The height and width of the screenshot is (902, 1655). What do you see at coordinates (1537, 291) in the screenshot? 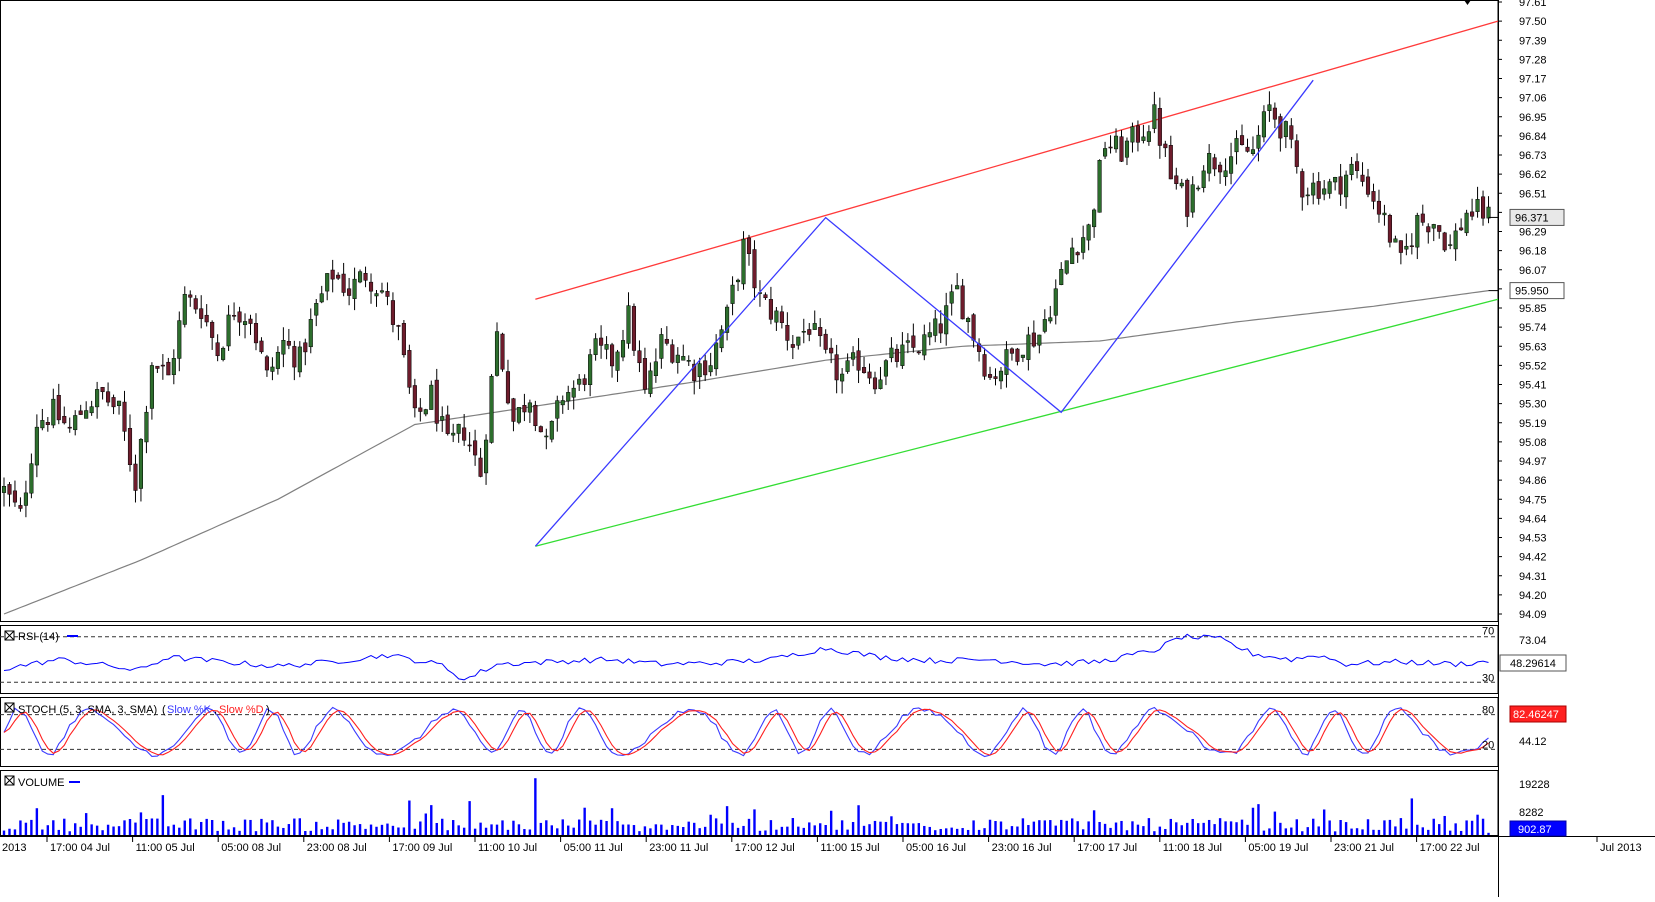
I see `ma-price-box` at bounding box center [1537, 291].